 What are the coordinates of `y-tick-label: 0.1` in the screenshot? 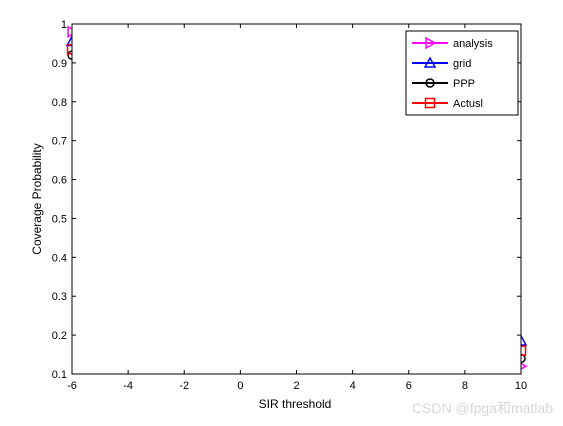 It's located at (59, 375).